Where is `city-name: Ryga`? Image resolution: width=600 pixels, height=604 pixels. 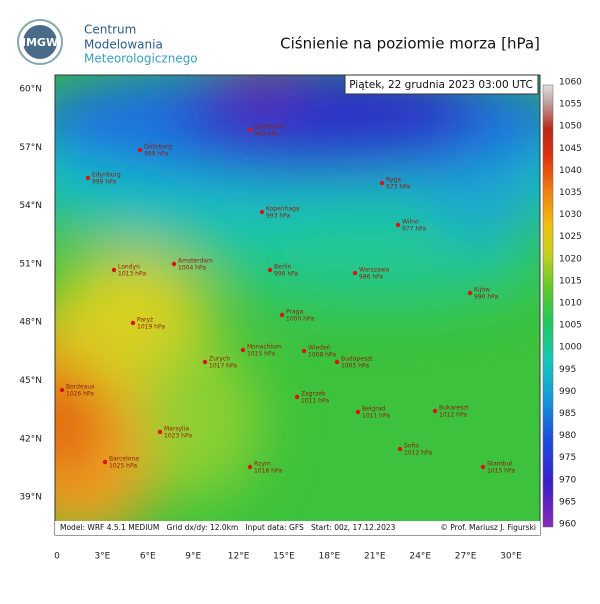 city-name: Ryga is located at coordinates (393, 180).